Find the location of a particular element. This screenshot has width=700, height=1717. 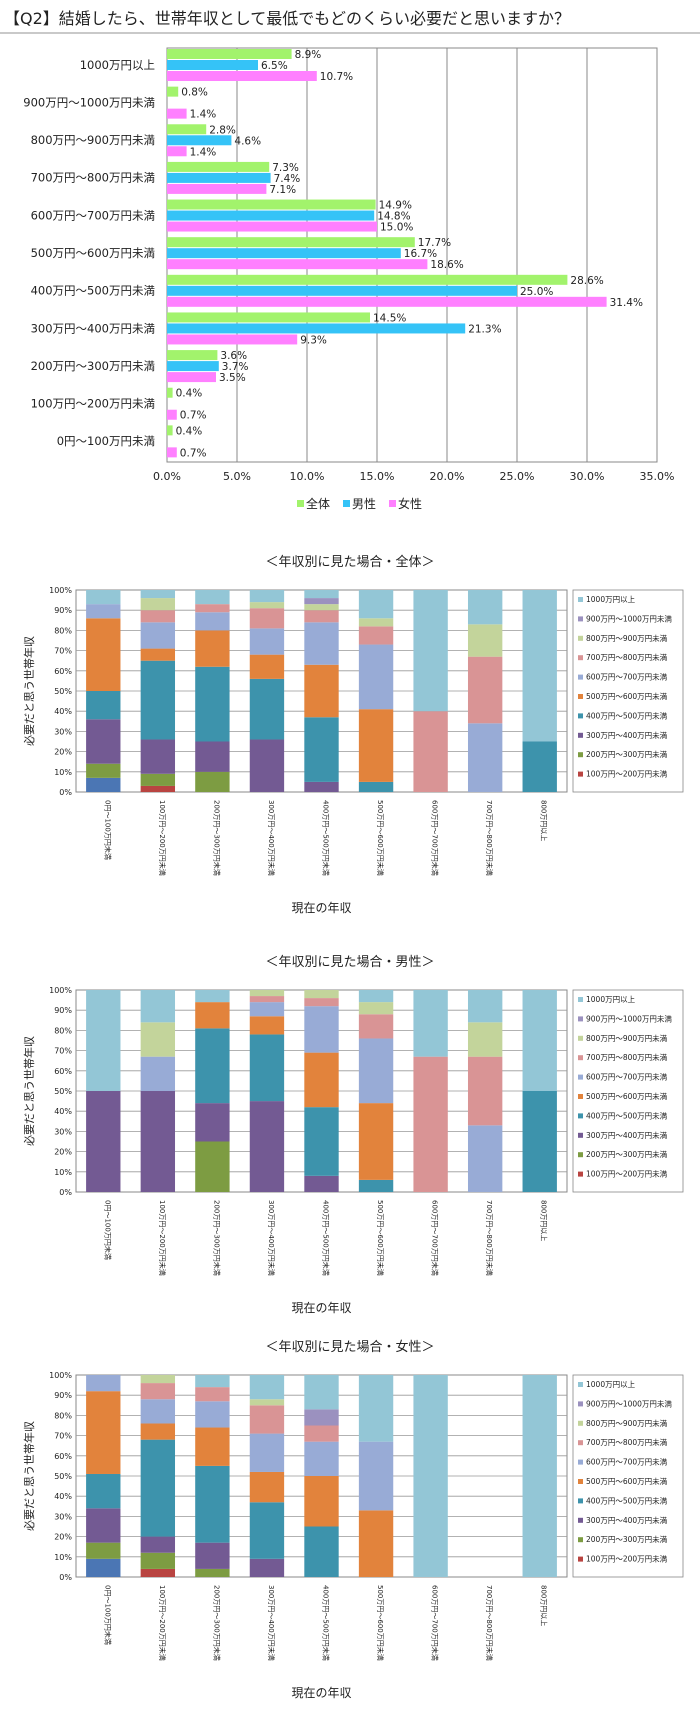

x-tick-label: 20.0% is located at coordinates (447, 476).